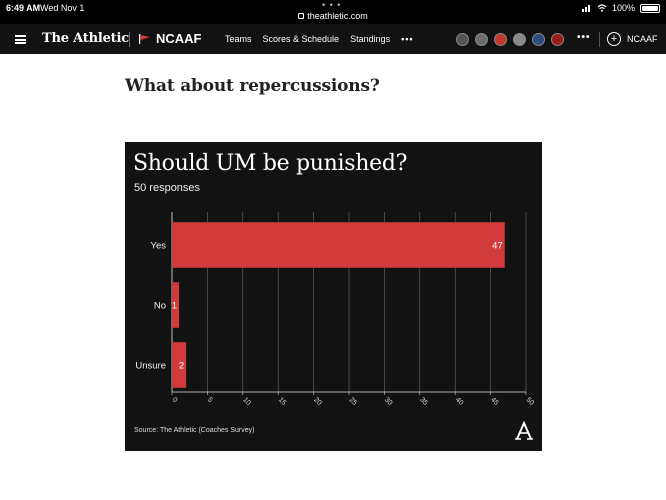 The image size is (666, 500). I want to click on x-tick-label: 20, so click(317, 401).